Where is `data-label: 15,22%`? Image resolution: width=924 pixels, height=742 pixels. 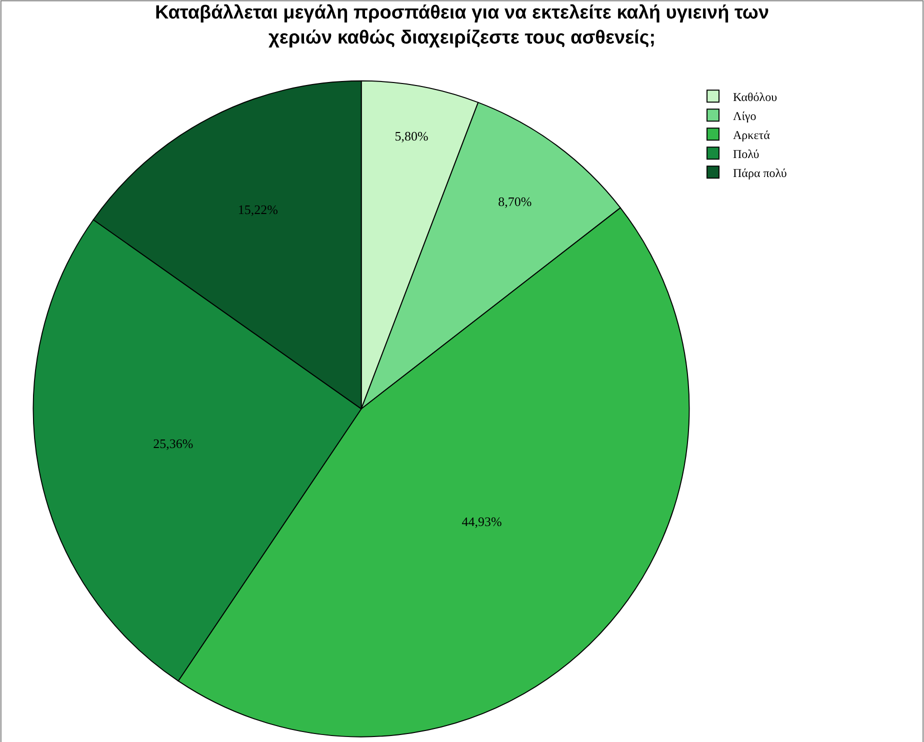 data-label: 15,22% is located at coordinates (258, 209).